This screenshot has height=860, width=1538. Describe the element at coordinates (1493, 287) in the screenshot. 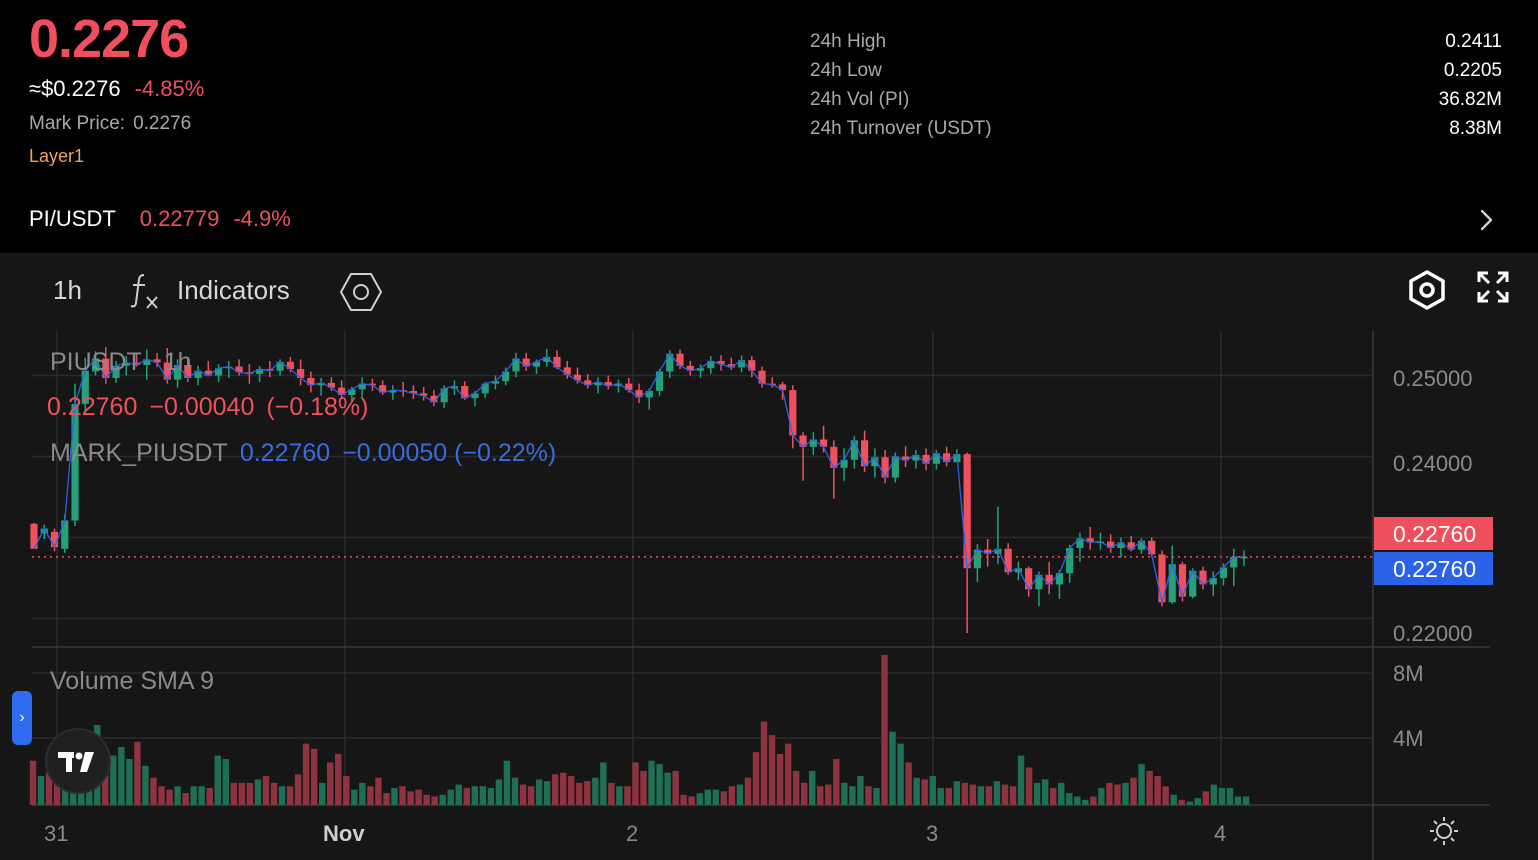

I see `fullscreen-icon` at that location.